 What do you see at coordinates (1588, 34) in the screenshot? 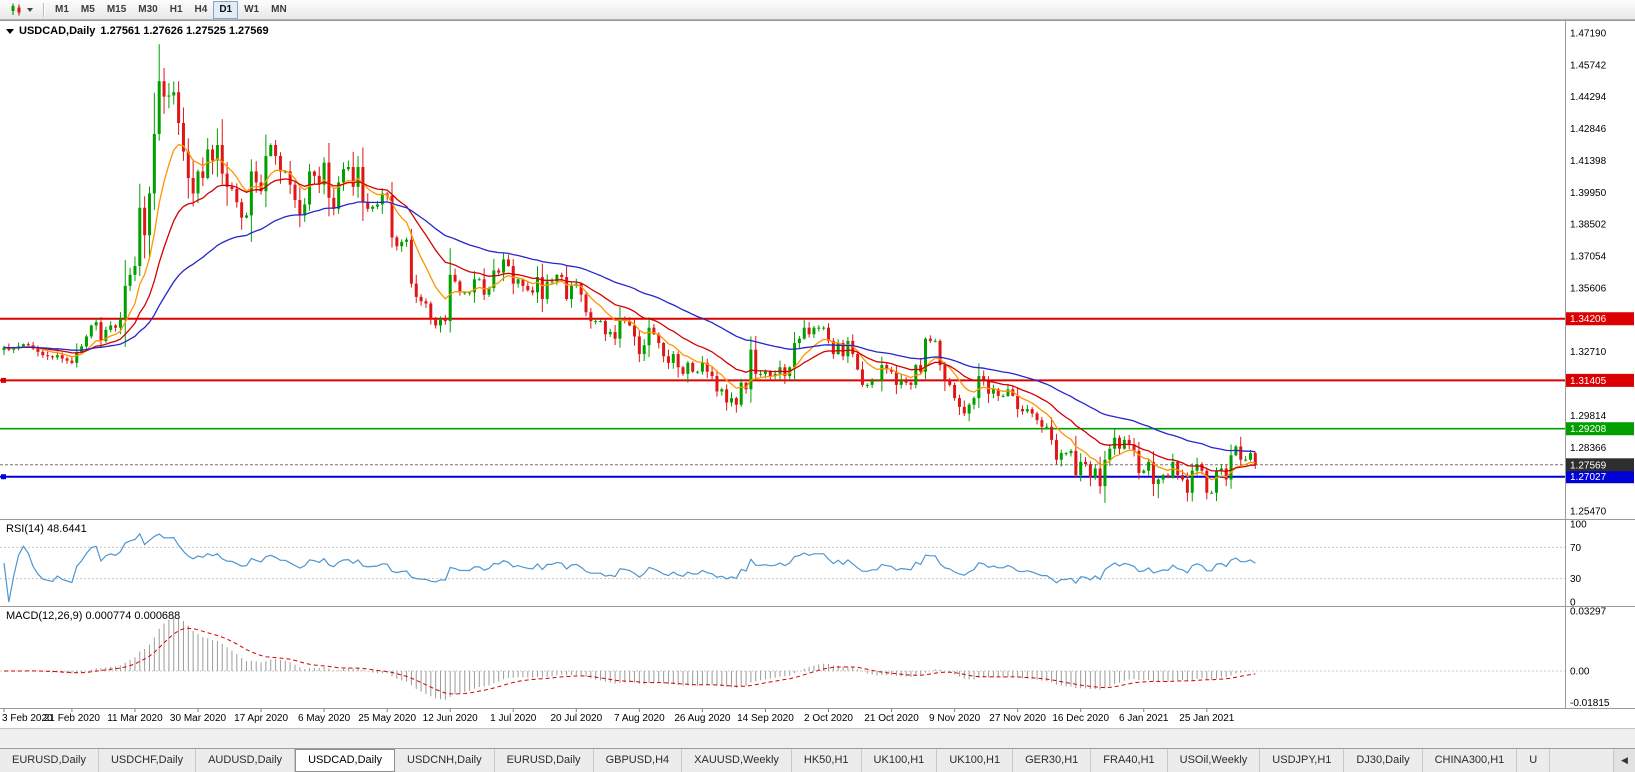
I see `svg-text: 1.47190` at bounding box center [1588, 34].